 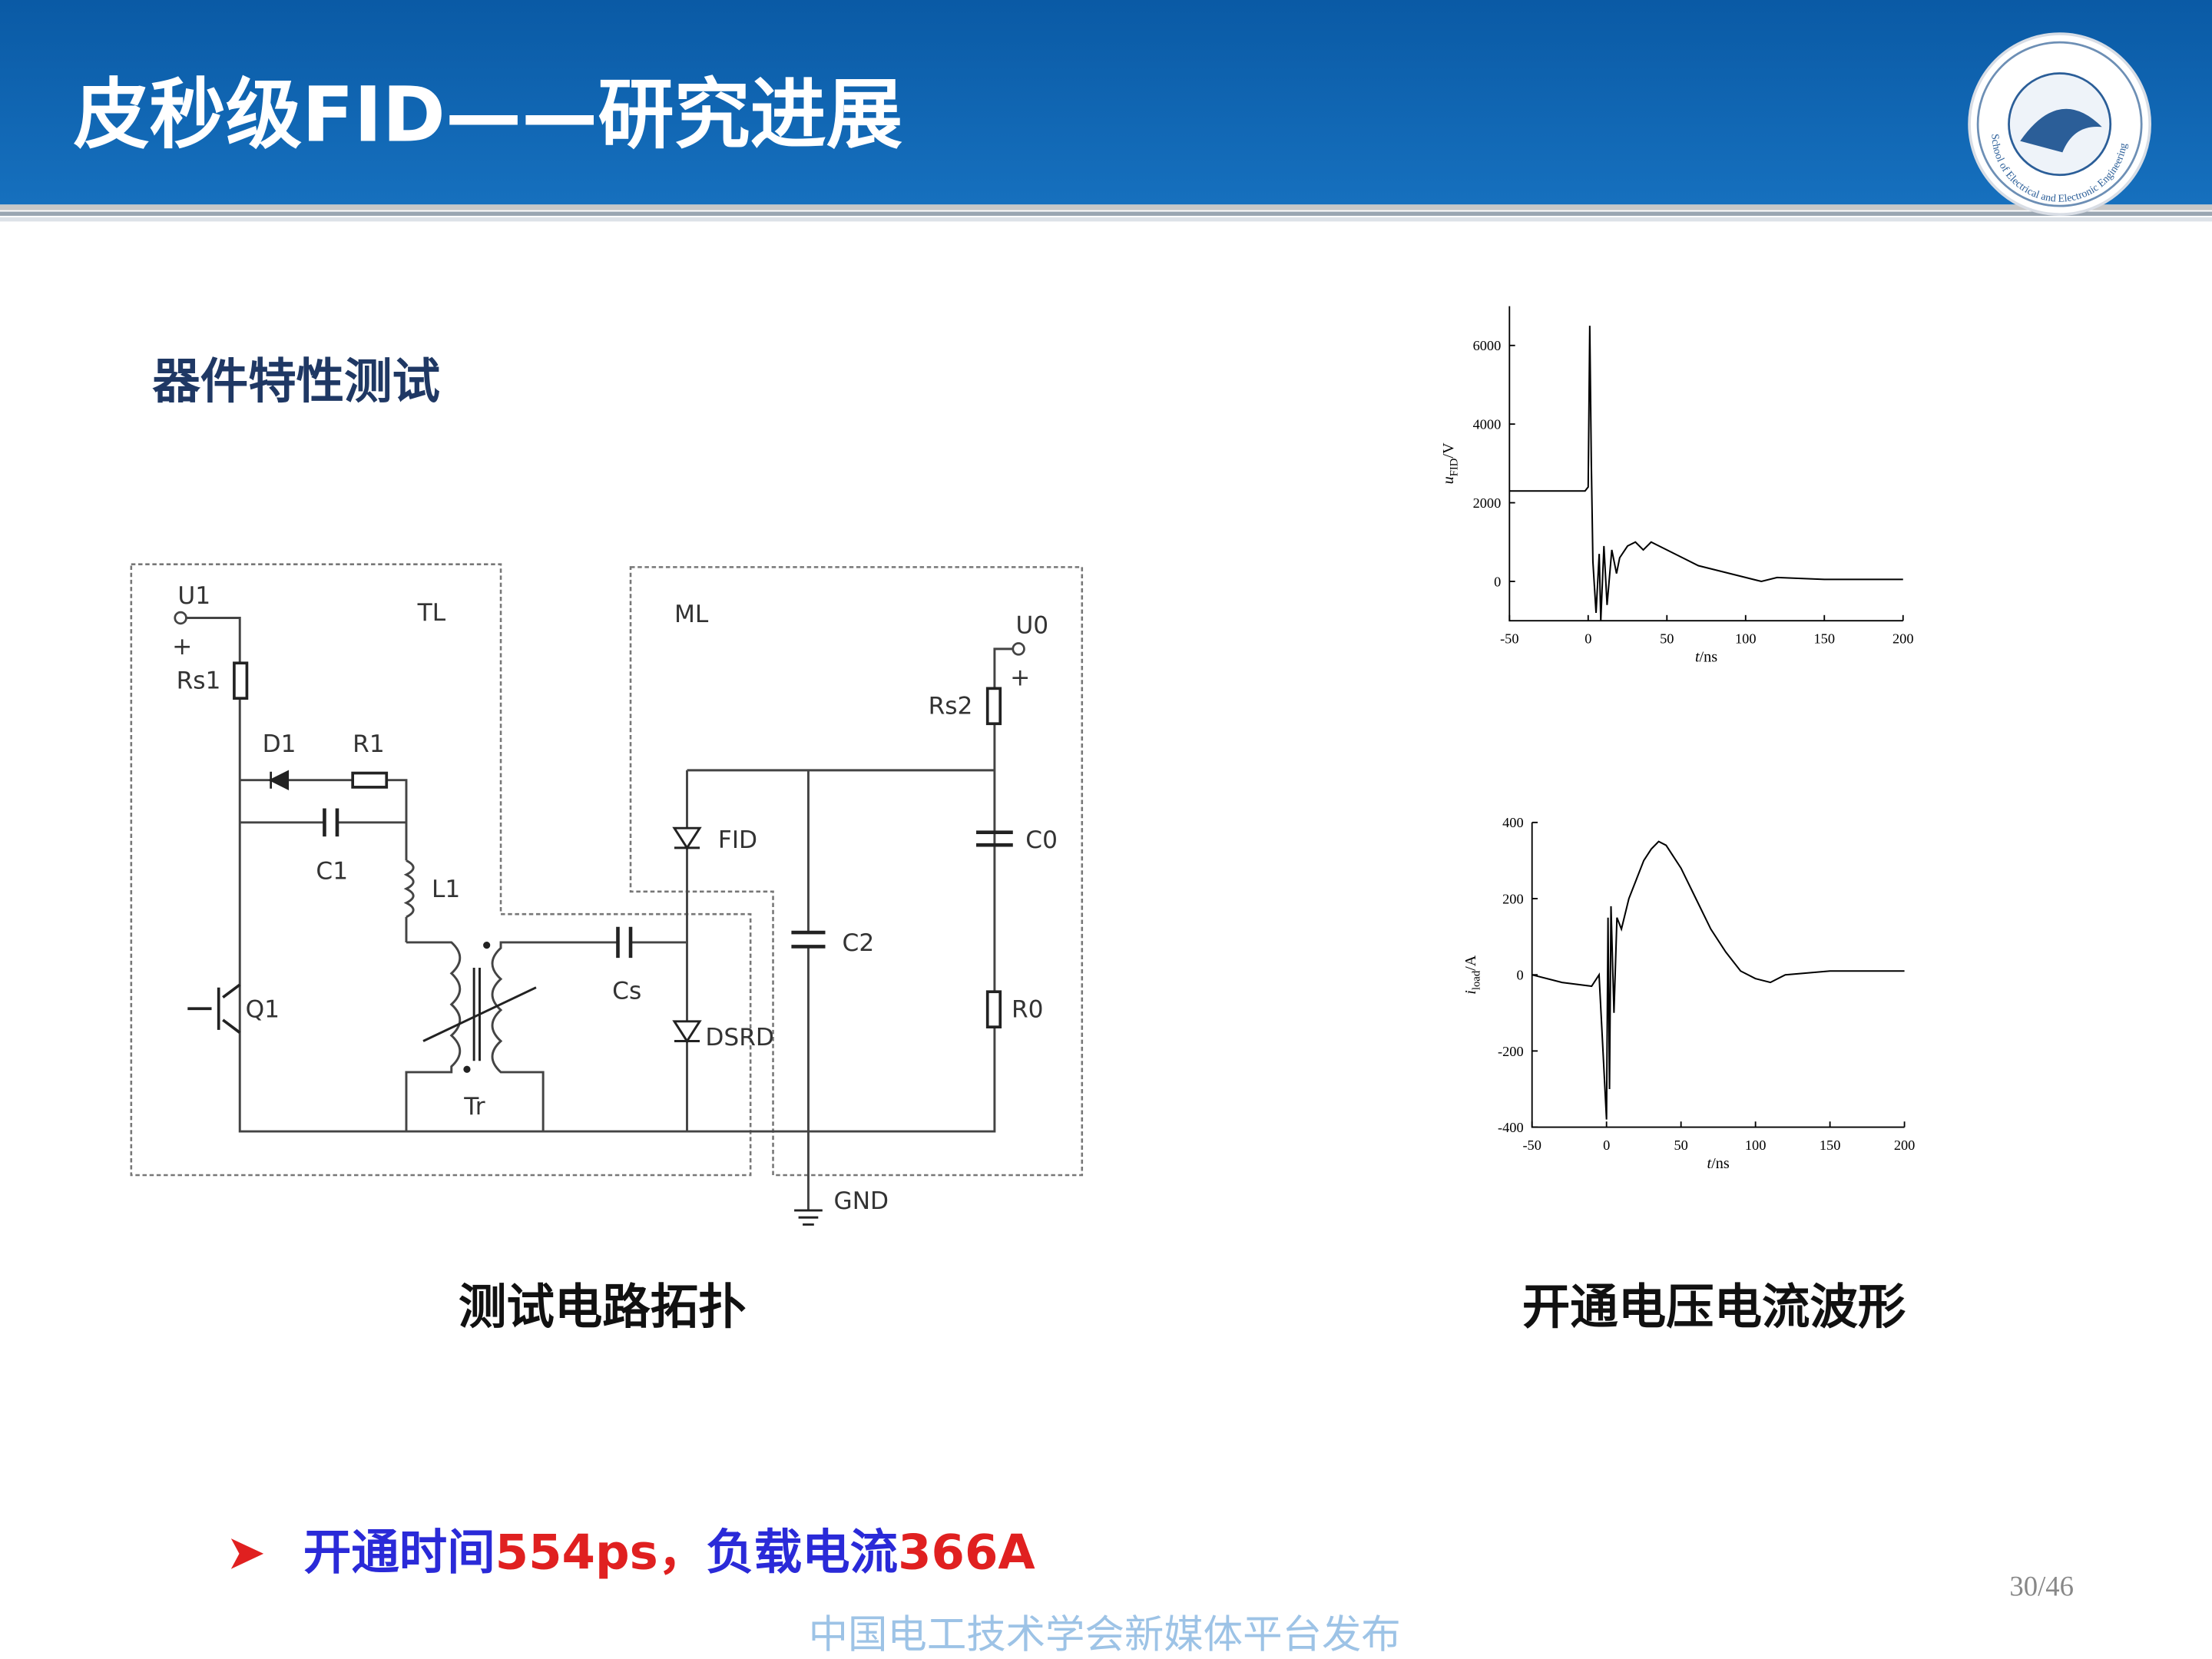 I want to click on circuit-label: Tr, so click(x=474, y=1107).